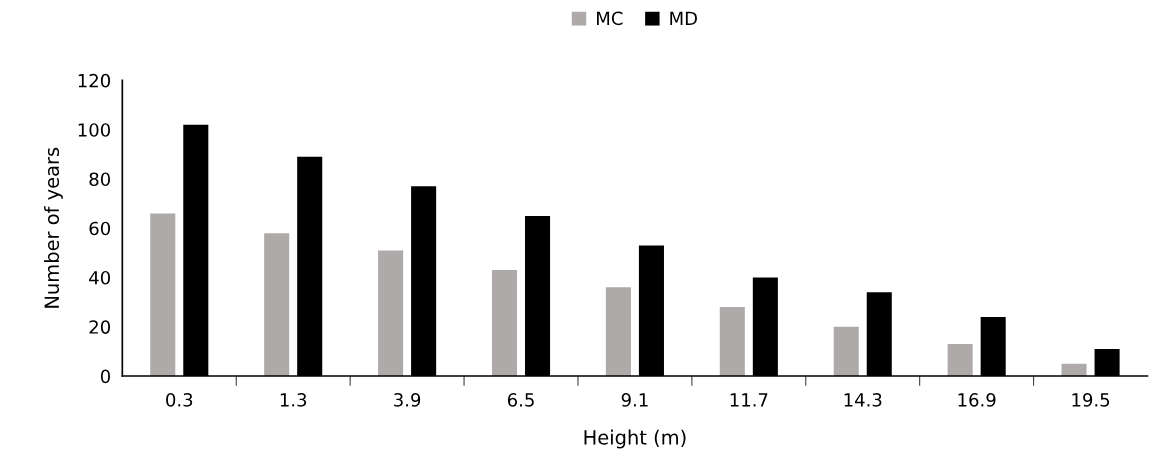  Describe the element at coordinates (100, 277) in the screenshot. I see `y-tick-label: 40` at that location.